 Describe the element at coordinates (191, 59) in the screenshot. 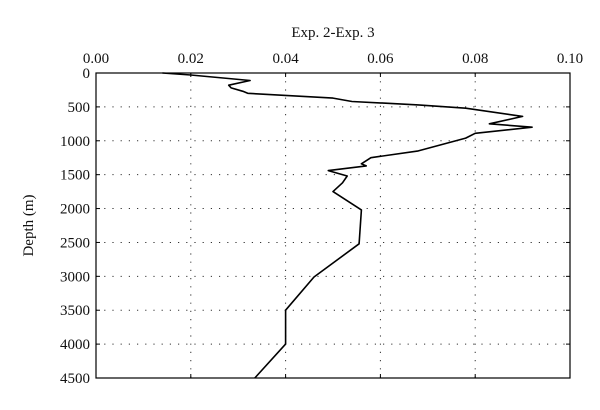

I see `x-tick-label: 0.02` at that location.